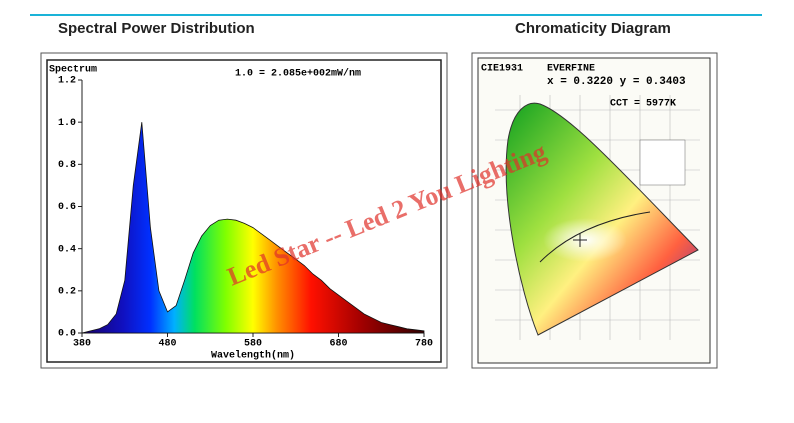  I want to click on cct: CCT = 5977K, so click(643, 104).